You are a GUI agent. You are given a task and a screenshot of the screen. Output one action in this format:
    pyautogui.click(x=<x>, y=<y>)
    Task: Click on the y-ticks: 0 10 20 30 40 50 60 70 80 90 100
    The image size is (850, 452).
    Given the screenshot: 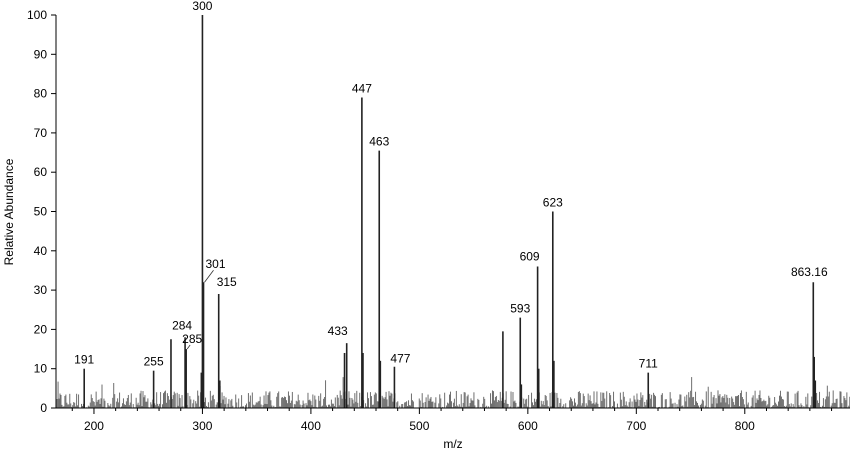 What is the action you would take?
    pyautogui.click(x=41, y=211)
    